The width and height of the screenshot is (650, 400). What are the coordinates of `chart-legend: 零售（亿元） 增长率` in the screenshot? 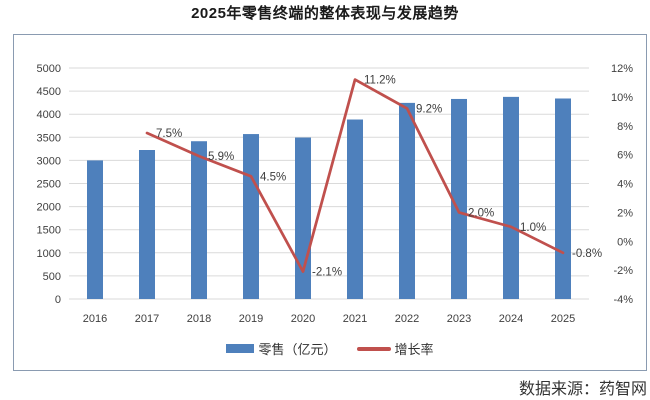 It's located at (330, 348).